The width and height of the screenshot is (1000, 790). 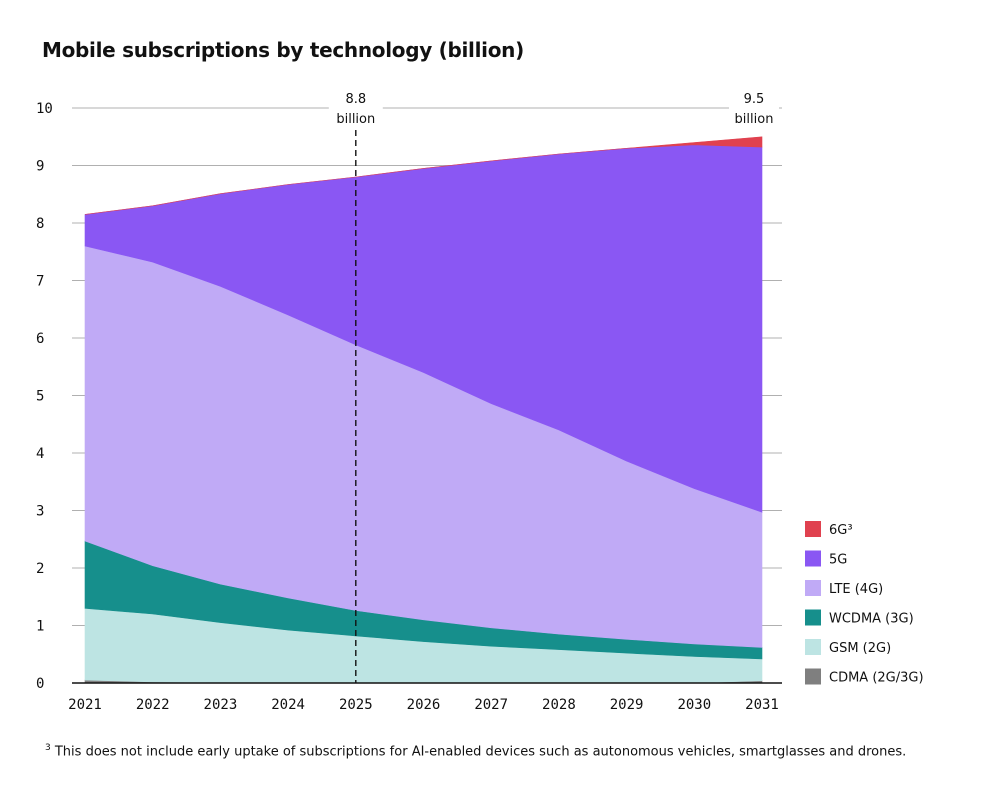 What do you see at coordinates (559, 705) in the screenshot?
I see `x-tick-label: 2028` at bounding box center [559, 705].